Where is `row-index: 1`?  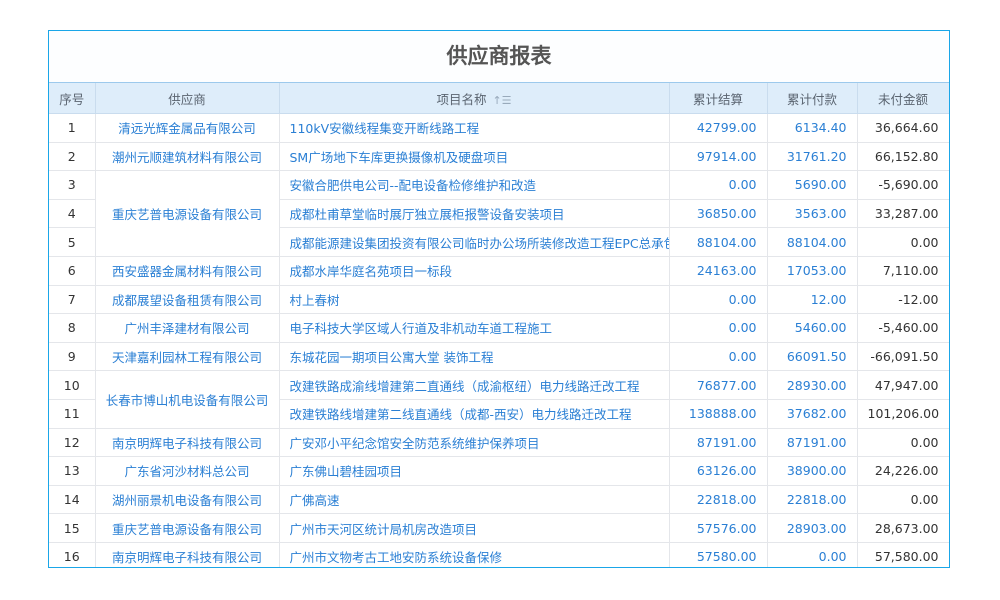
row-index: 1 is located at coordinates (72, 128).